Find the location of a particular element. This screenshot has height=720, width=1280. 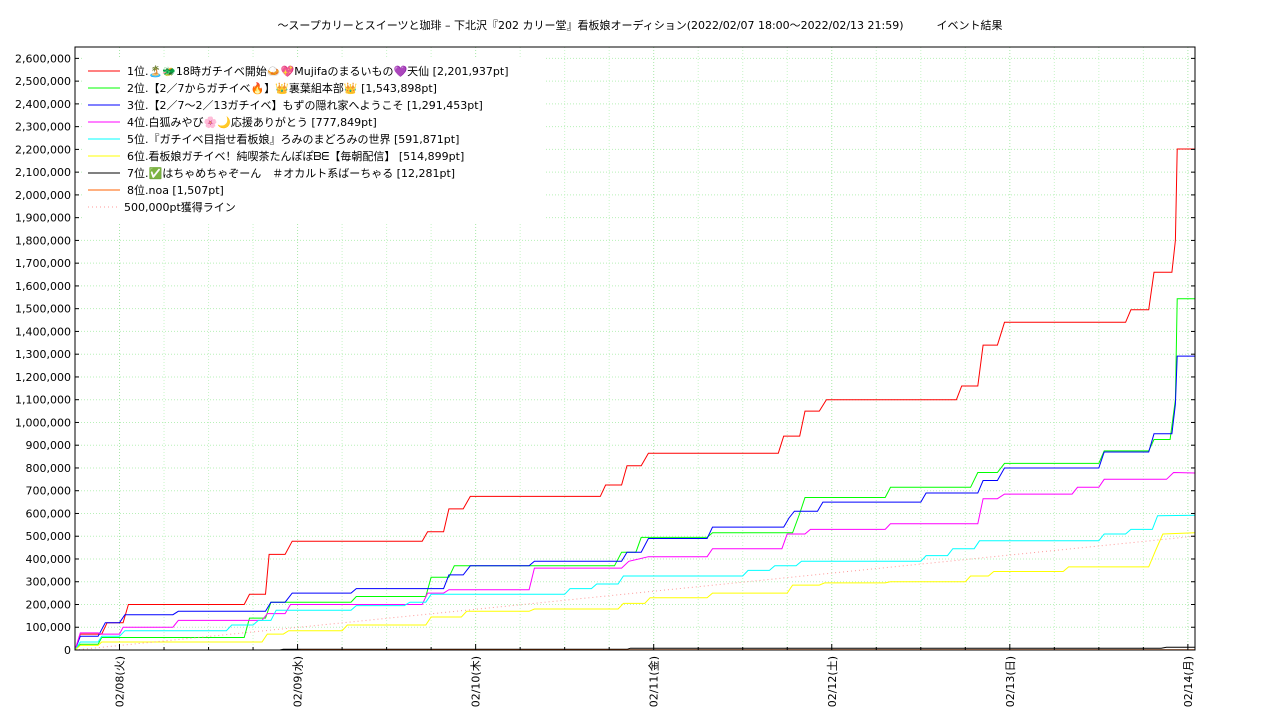

x-tick-label: 02/10(木) is located at coordinates (476, 681).